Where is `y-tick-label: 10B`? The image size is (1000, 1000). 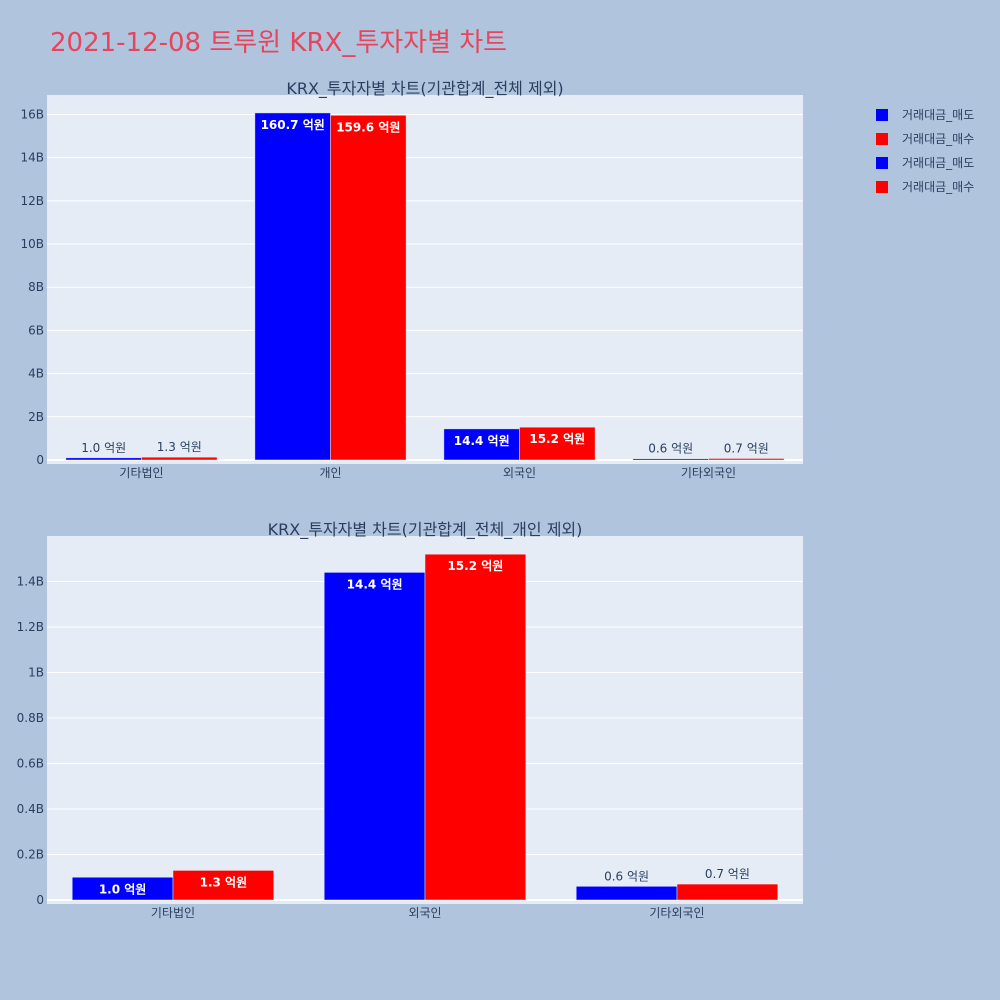 y-tick-label: 10B is located at coordinates (32, 244).